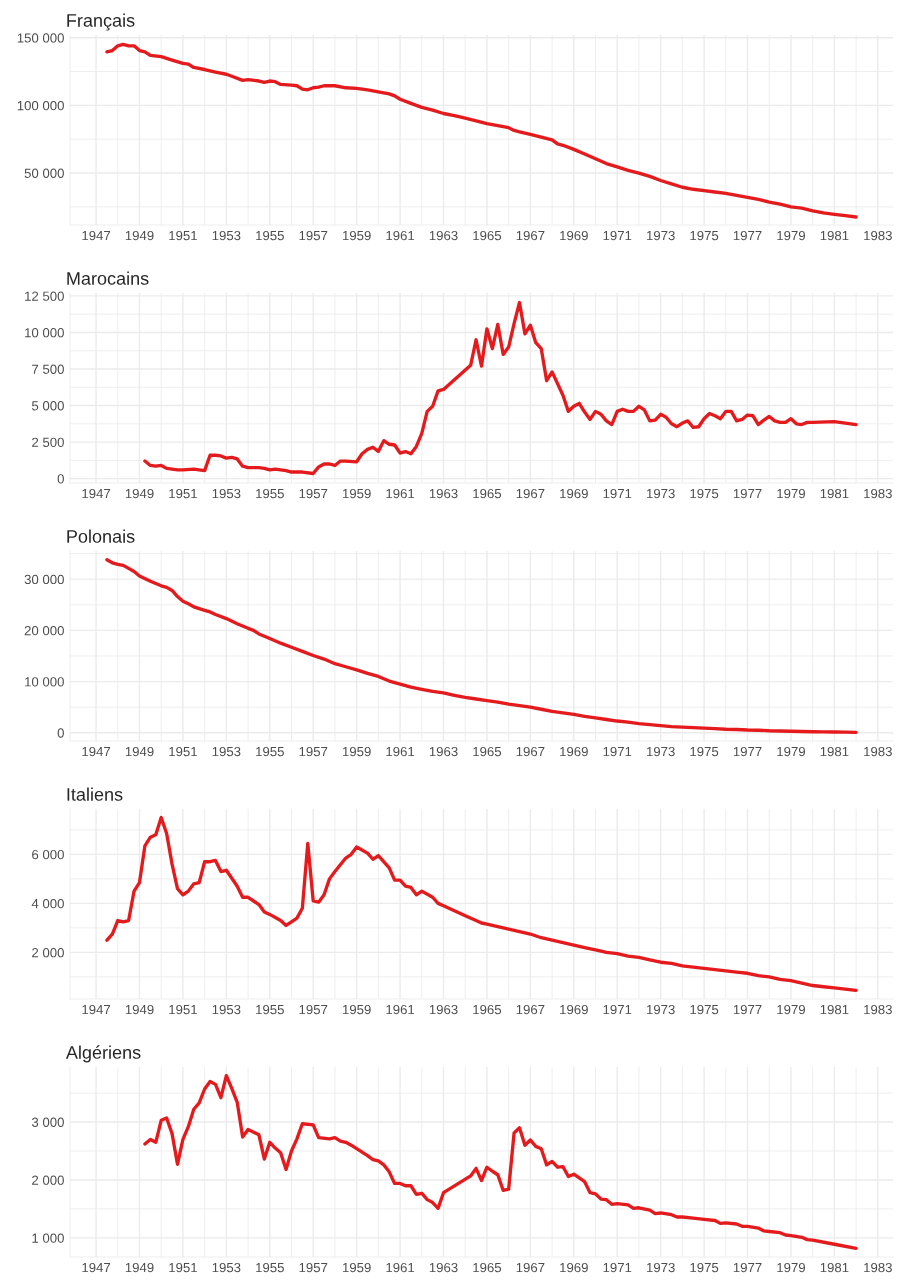  What do you see at coordinates (95, 794) in the screenshot?
I see `chart-title: Italiens` at bounding box center [95, 794].